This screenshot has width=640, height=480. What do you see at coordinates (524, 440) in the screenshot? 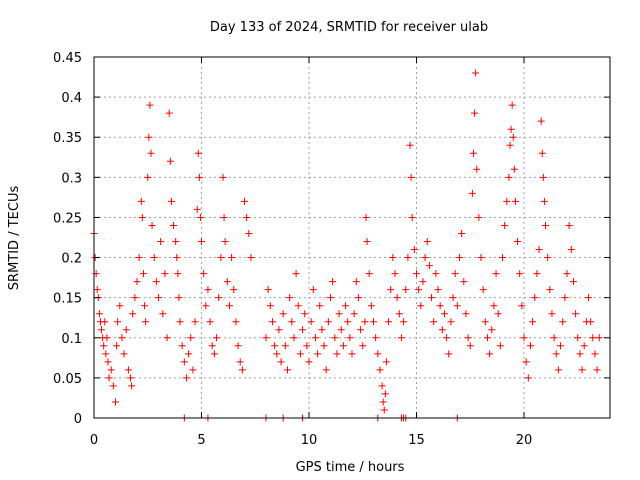
I see `x-tick-label: 20` at bounding box center [524, 440].